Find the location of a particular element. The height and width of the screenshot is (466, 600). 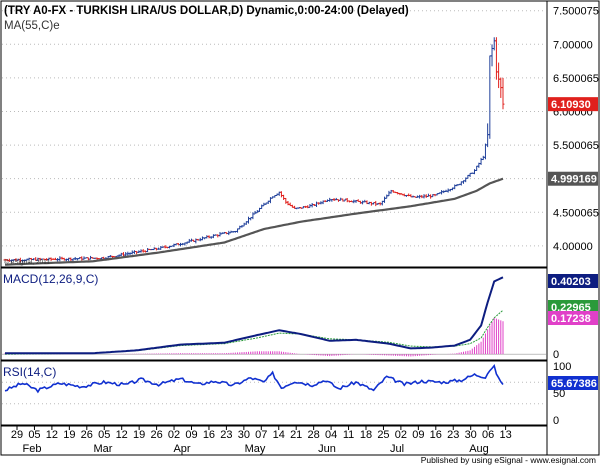

month-label: Apr is located at coordinates (181, 449).